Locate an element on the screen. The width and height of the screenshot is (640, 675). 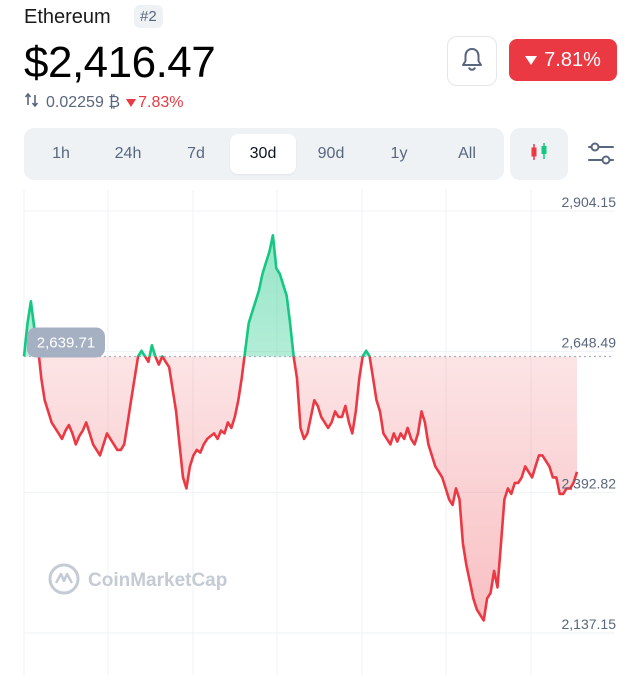
tab-30d: 30d is located at coordinates (263, 154).